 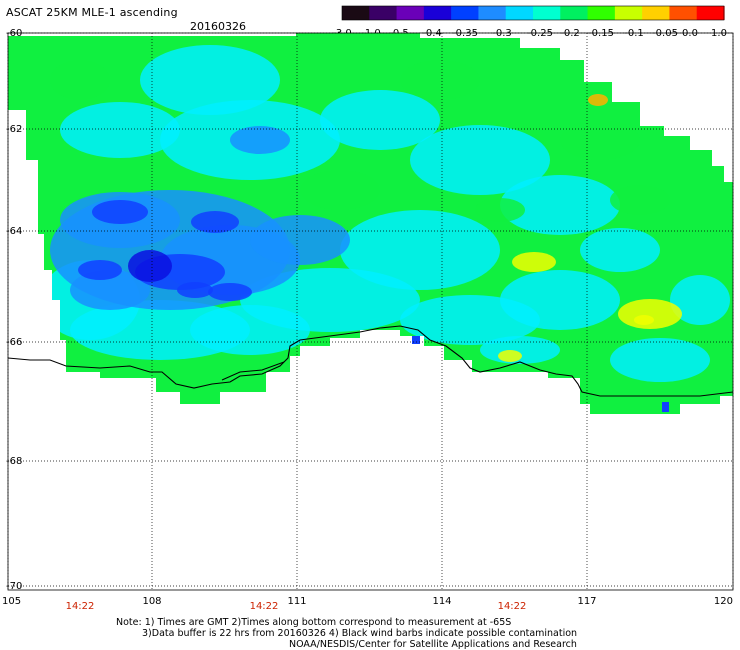 What do you see at coordinates (540, 33) in the screenshot?
I see `colorbar-tick-label: -0.25` at bounding box center [540, 33].